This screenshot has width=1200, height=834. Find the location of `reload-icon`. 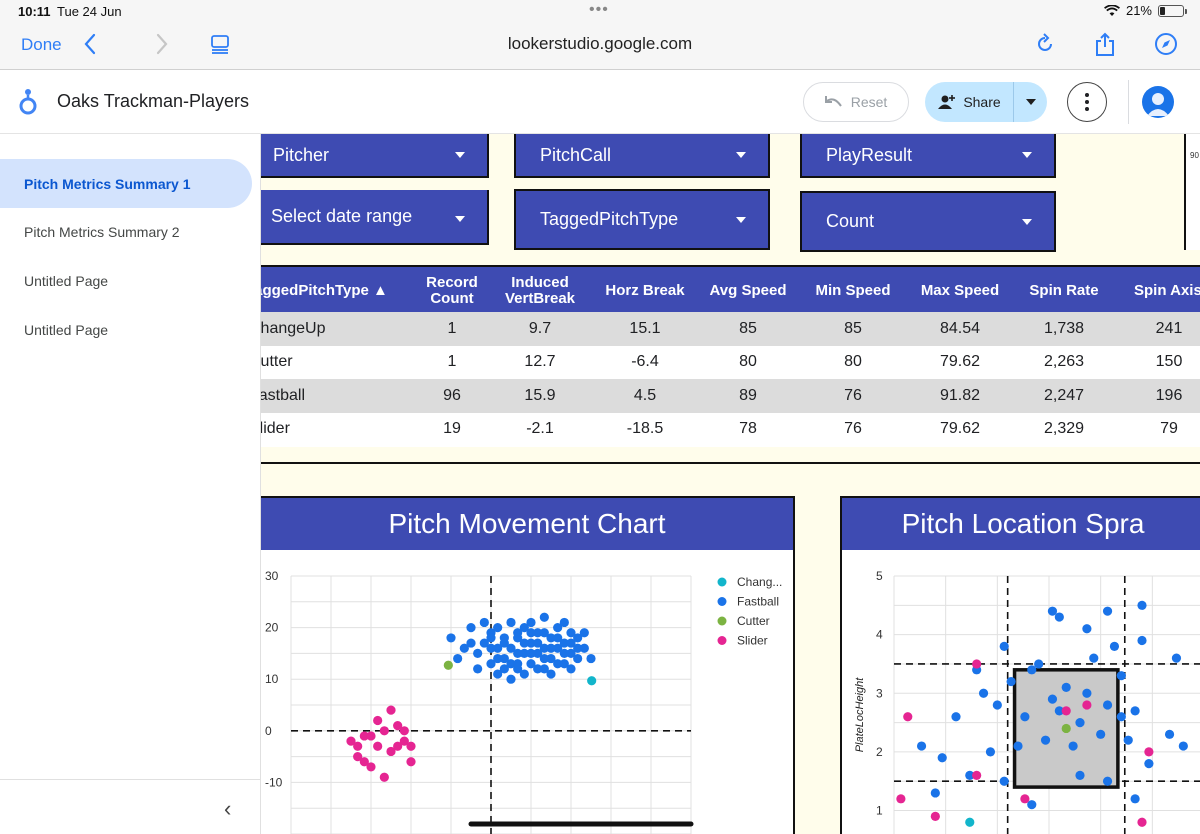

reload-icon is located at coordinates (1045, 44).